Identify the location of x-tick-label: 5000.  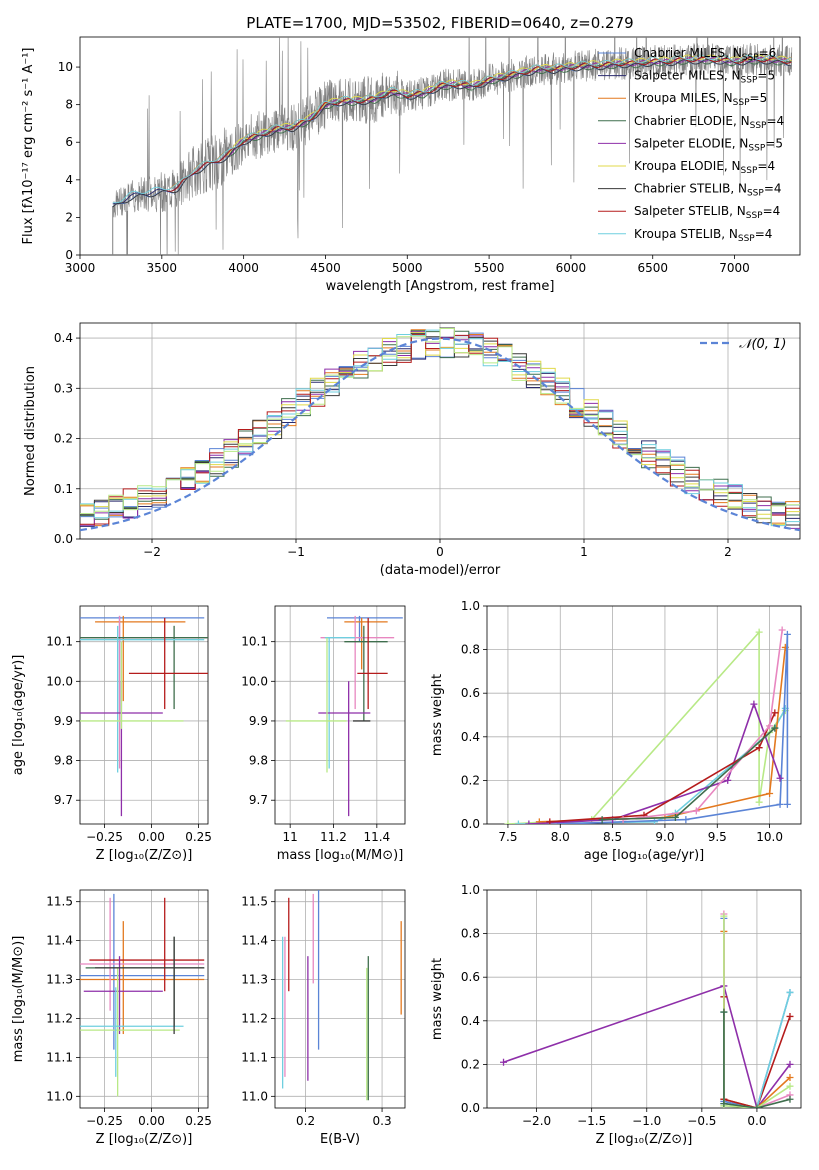
(407, 268).